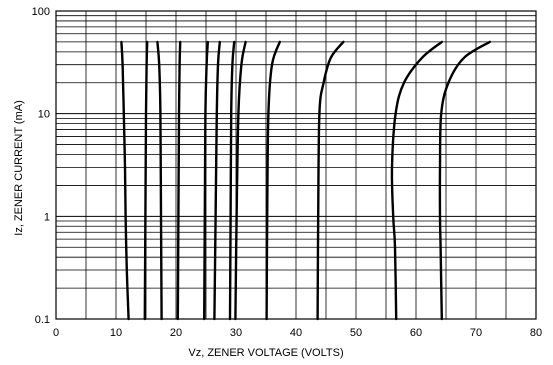 The height and width of the screenshot is (365, 553). I want to click on y-tick-label: 10, so click(44, 115).